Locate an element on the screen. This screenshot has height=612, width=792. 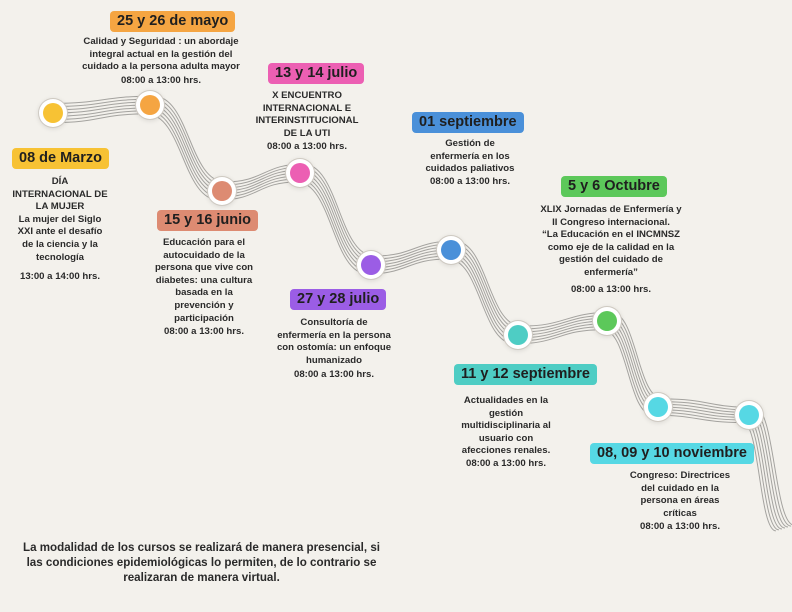
date-badge-octubre: 5 y 6 Octubre is located at coordinates (614, 186).